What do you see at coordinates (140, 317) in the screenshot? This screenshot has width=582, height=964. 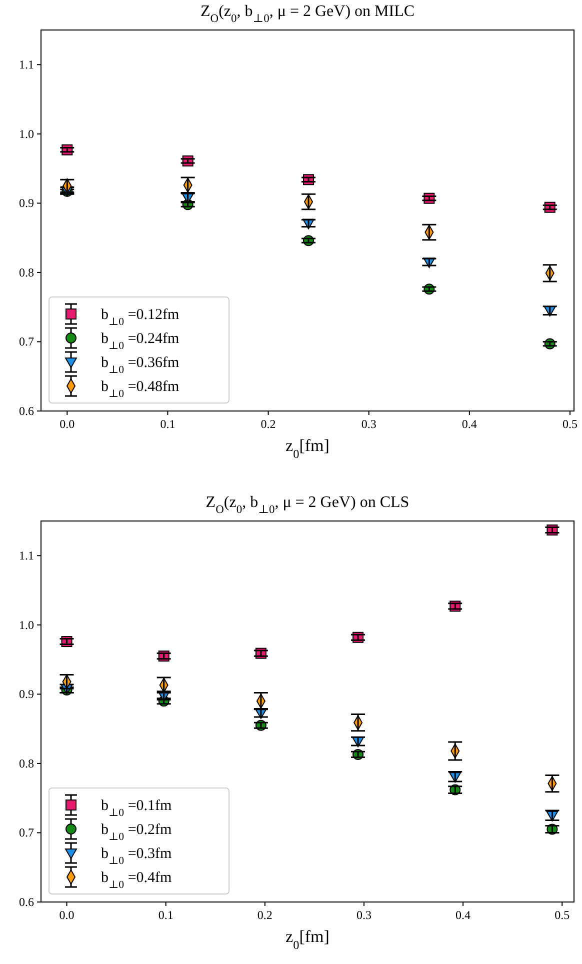 I see `legend-label: b$_{⊥0}$ =0.12fm` at bounding box center [140, 317].